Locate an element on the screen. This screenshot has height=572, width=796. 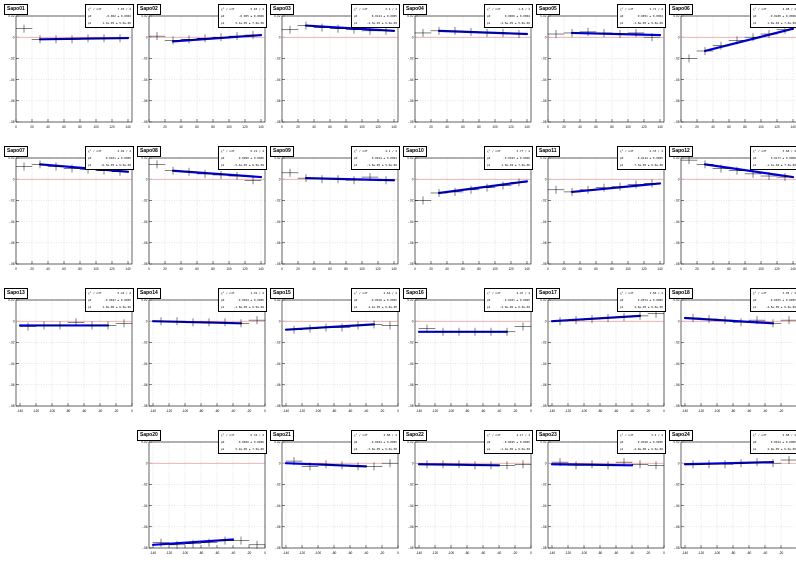
fit-stats-value: -0.005 ± 0.0006 is located at coordinates (251, 16).